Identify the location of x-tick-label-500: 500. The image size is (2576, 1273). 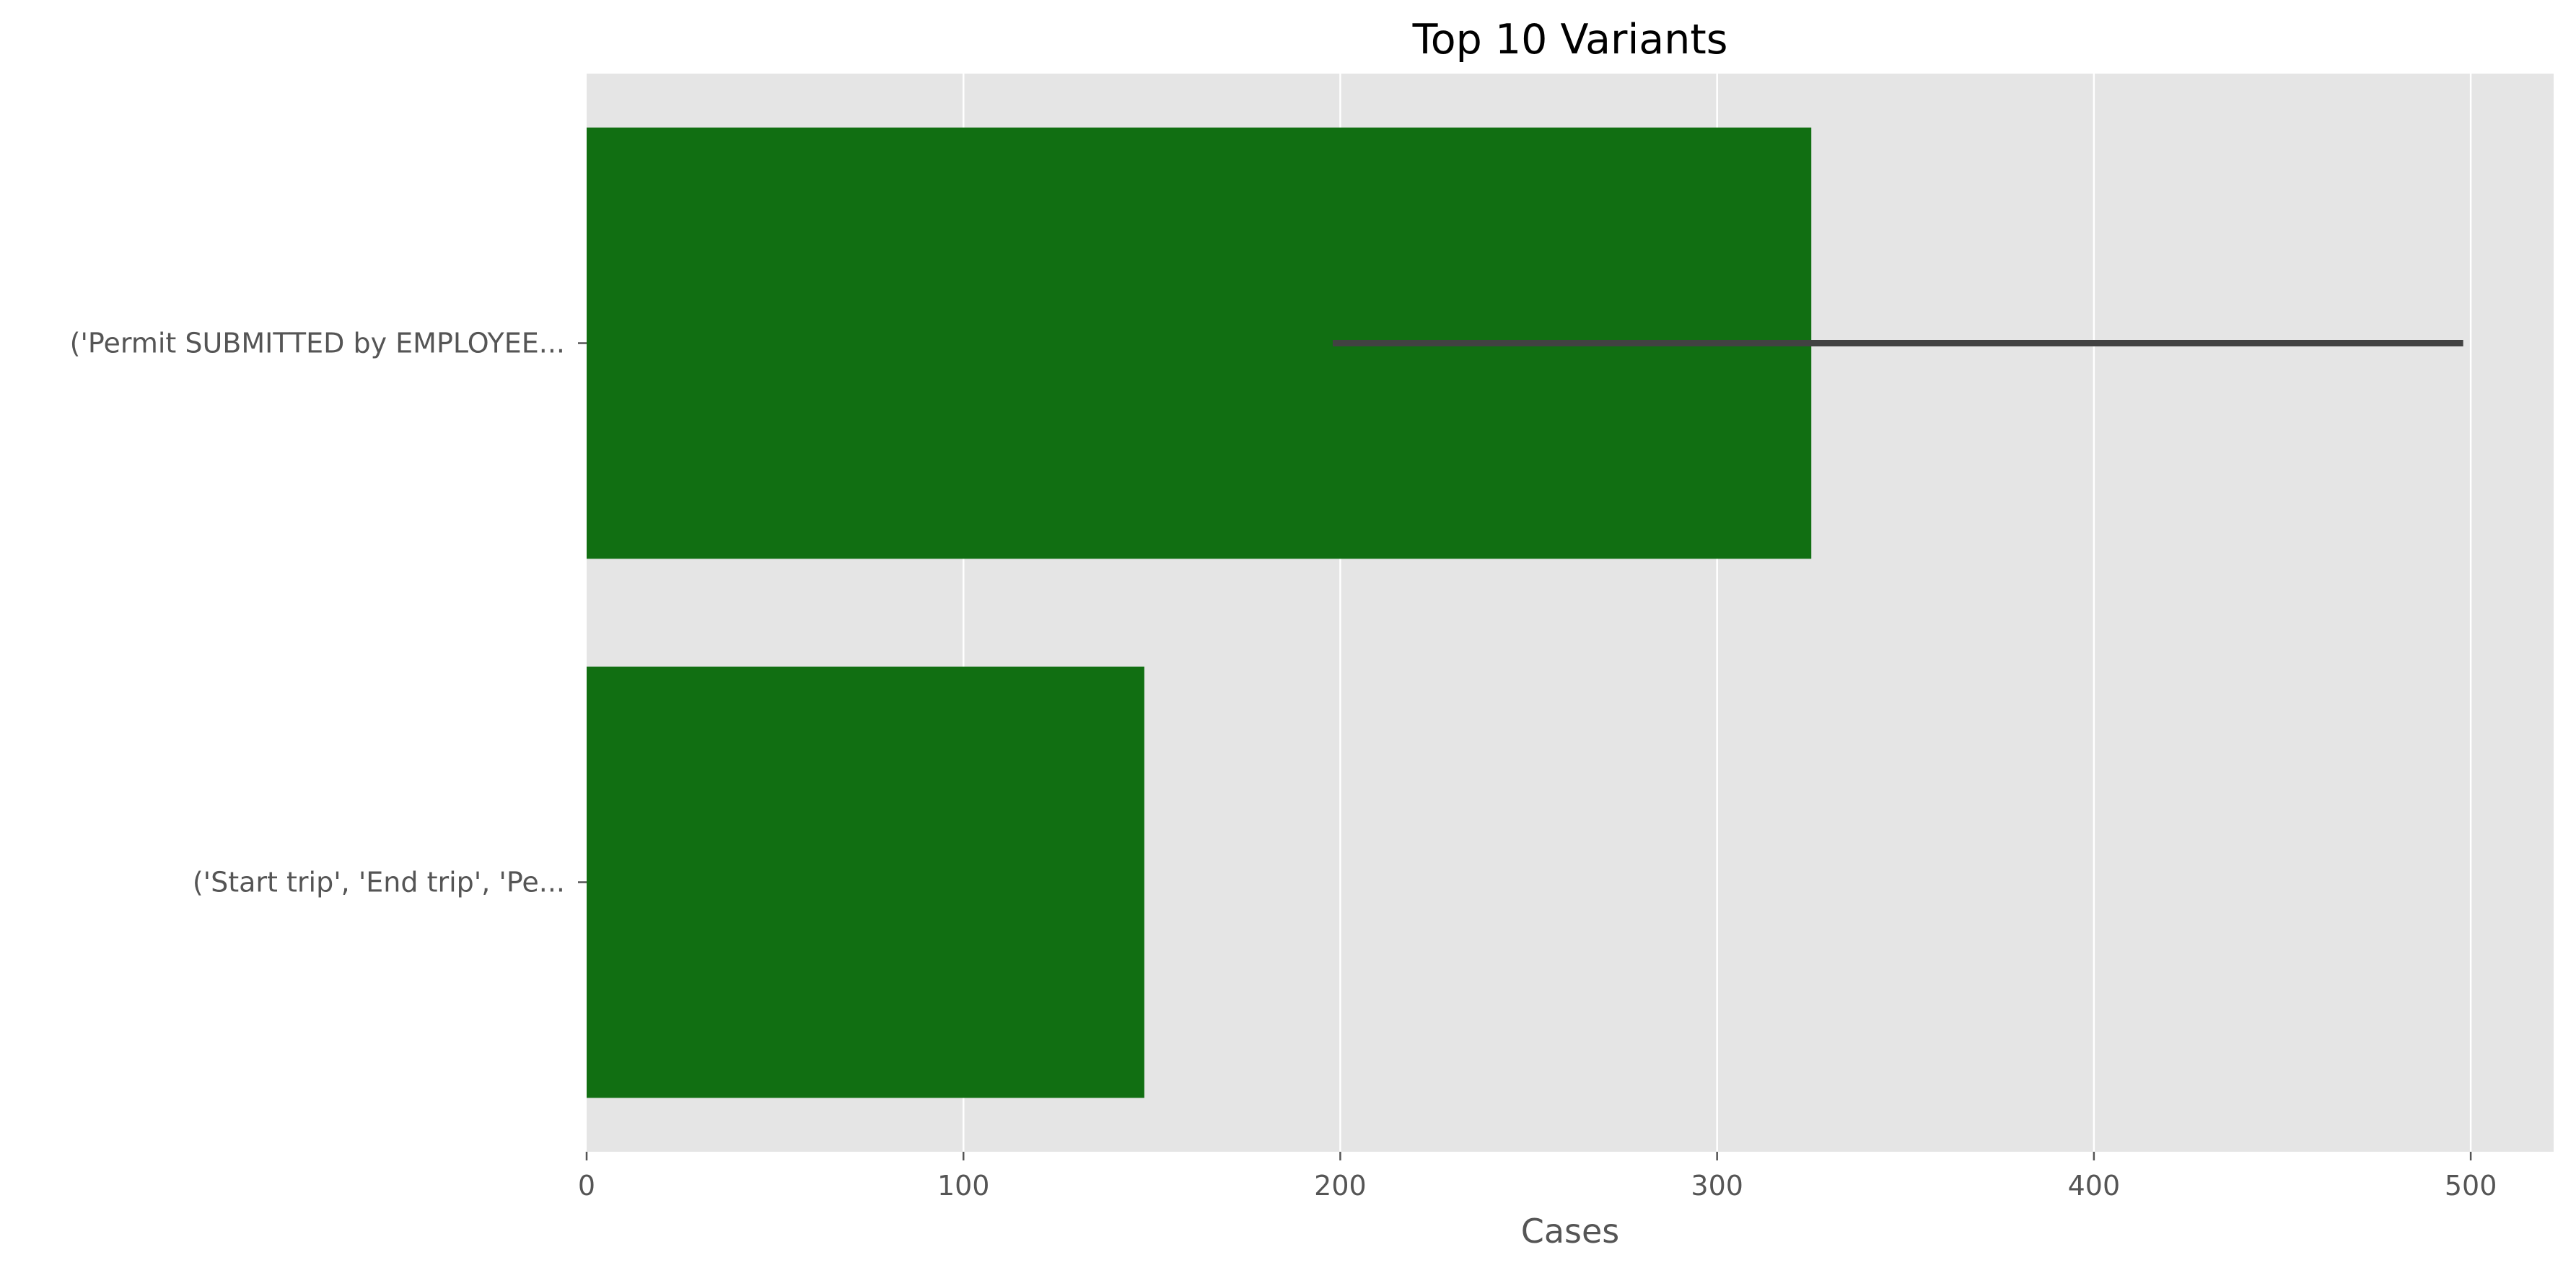
(2471, 1186).